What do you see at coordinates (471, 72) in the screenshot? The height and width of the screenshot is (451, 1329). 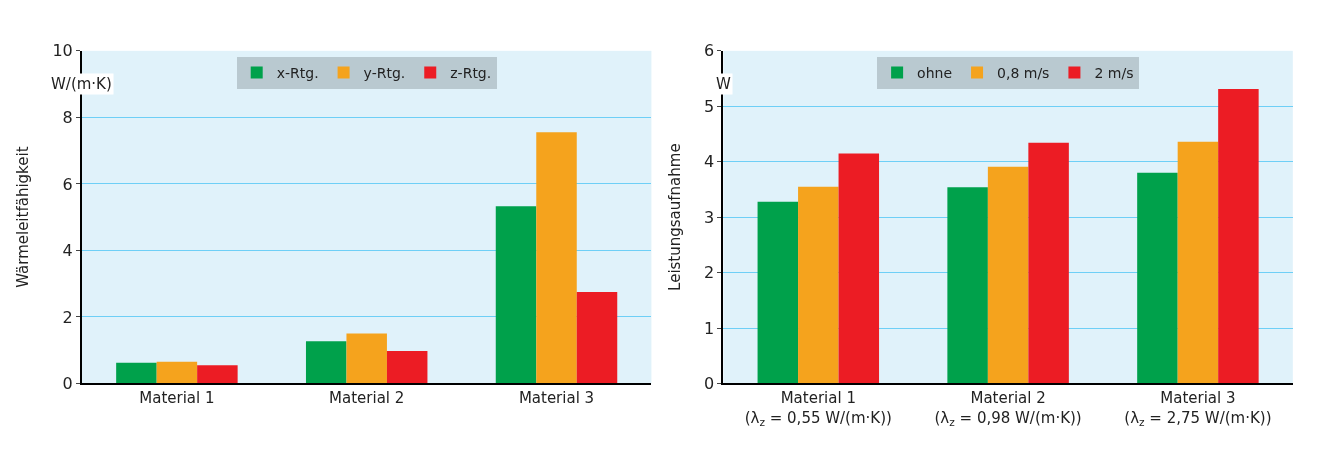 I see `legend-label: z-Rtg.` at bounding box center [471, 72].